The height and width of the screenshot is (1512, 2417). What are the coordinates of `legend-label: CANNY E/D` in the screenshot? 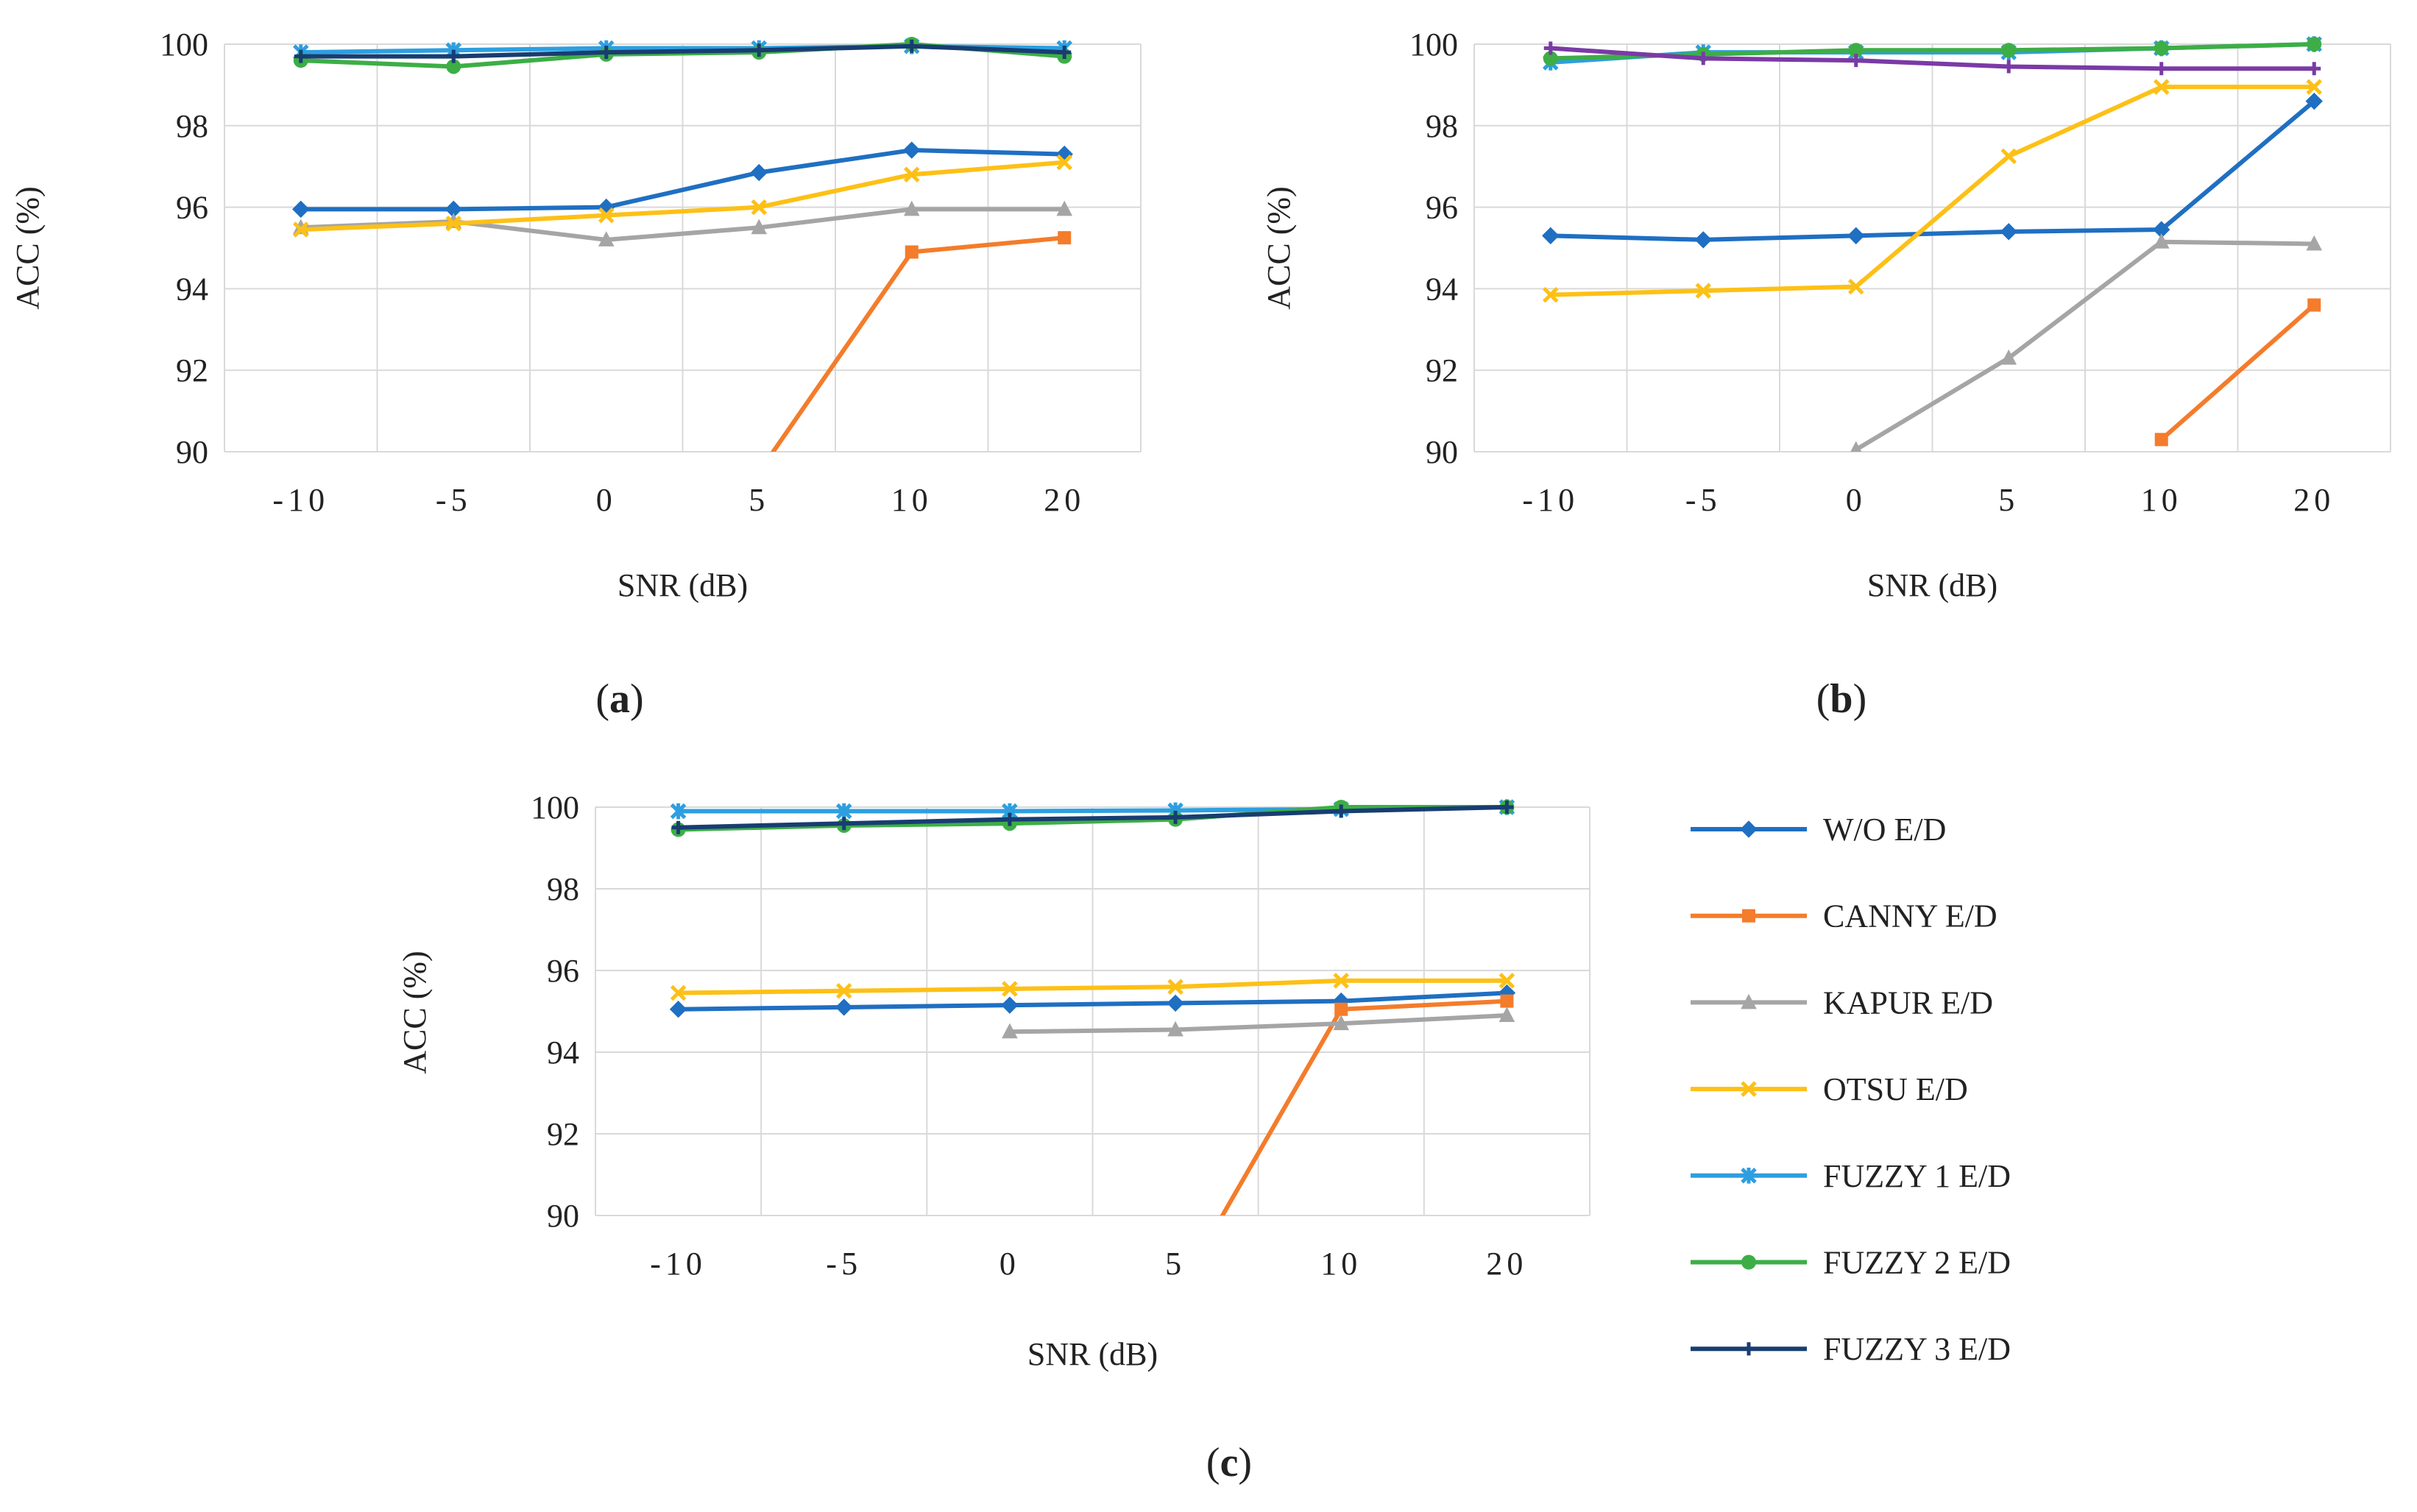 It's located at (1910, 916).